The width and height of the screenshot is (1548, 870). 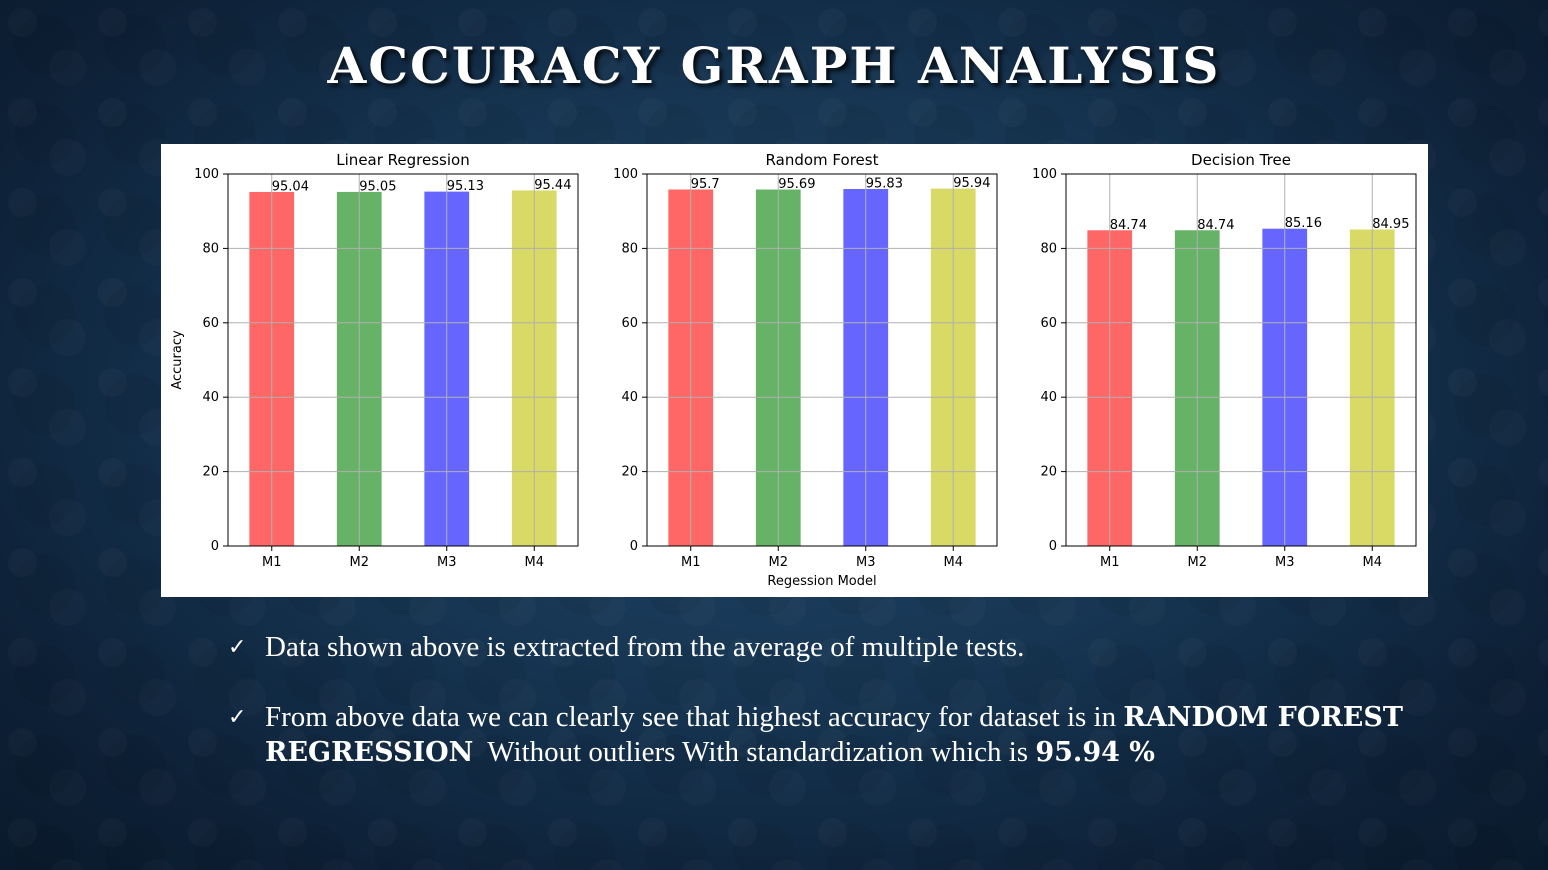 I want to click on accuracy-value-highlight: 95.94 %, so click(x=1095, y=752).